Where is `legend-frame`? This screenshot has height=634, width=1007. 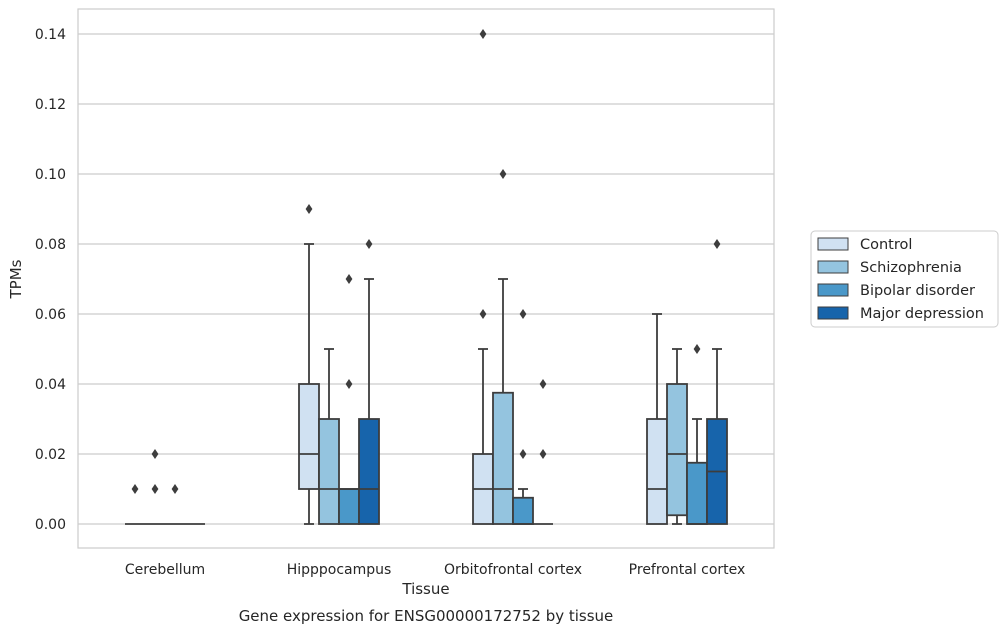
legend-frame is located at coordinates (904, 279).